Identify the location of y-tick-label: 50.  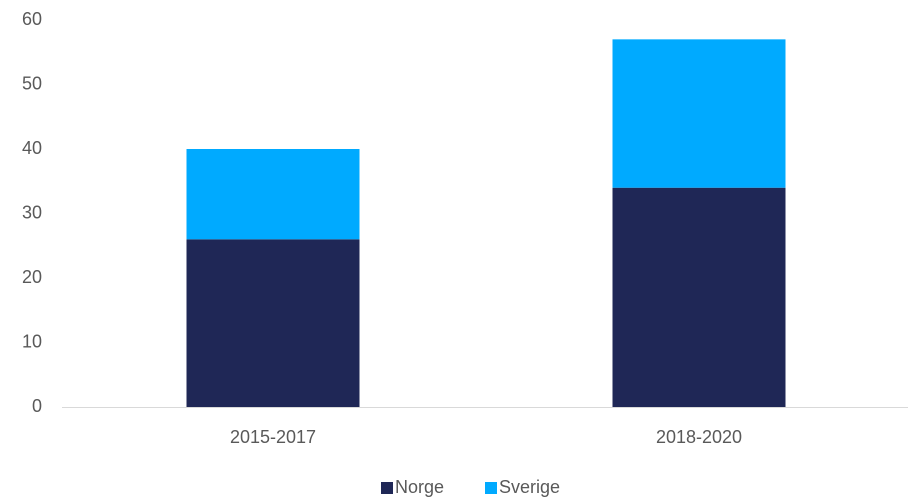
(32, 83).